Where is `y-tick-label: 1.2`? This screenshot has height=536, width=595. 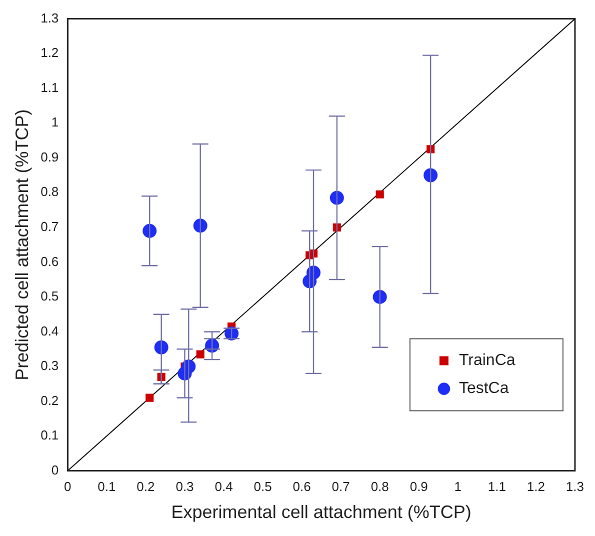
y-tick-label: 1.2 is located at coordinates (49, 52).